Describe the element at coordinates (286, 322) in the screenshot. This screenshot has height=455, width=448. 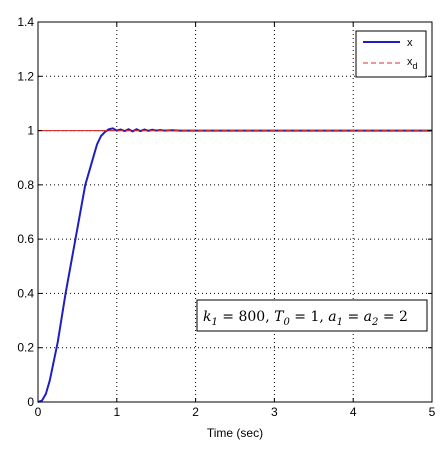
I see `annot-t-sub: 0` at that location.